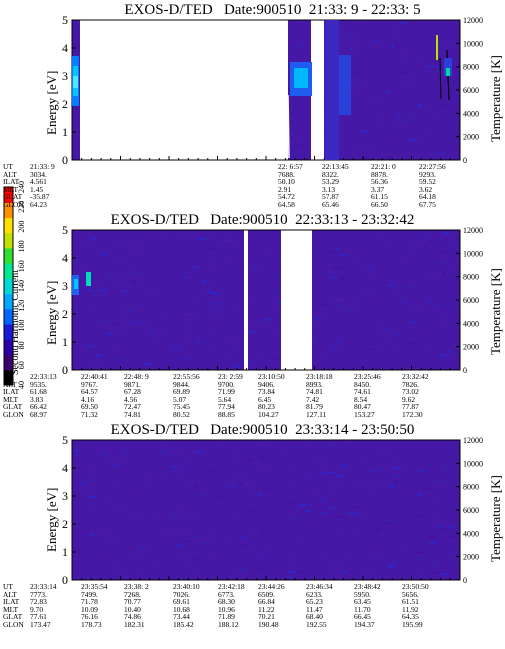 This screenshot has width=505, height=649. I want to click on info-cell: 190.48, so click(268, 624).